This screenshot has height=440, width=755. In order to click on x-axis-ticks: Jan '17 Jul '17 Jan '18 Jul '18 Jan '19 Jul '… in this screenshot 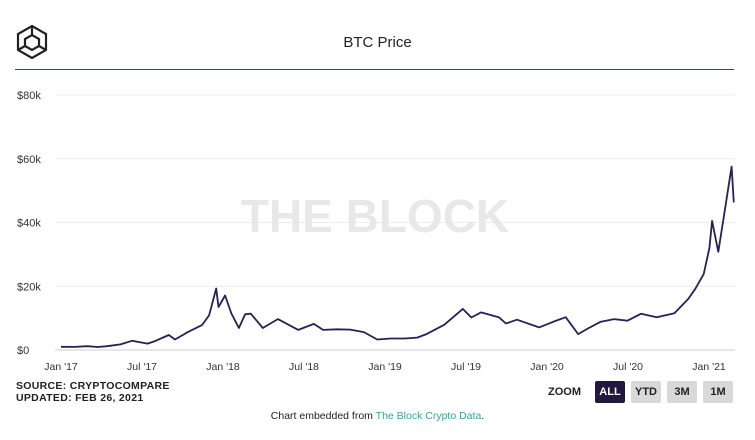, I will do `click(385, 367)`.